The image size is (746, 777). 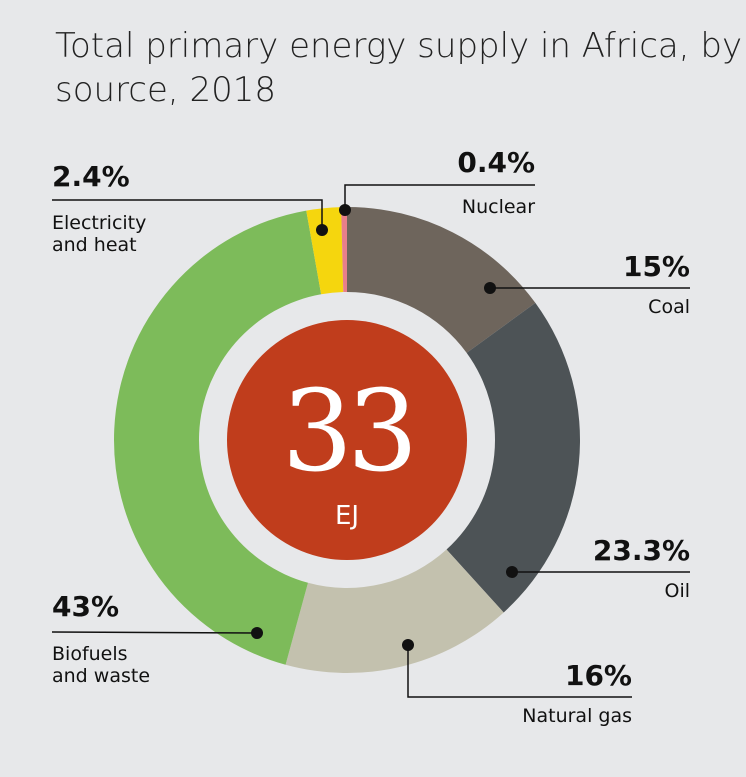 I want to click on value-label: 2.4%, so click(x=91, y=176).